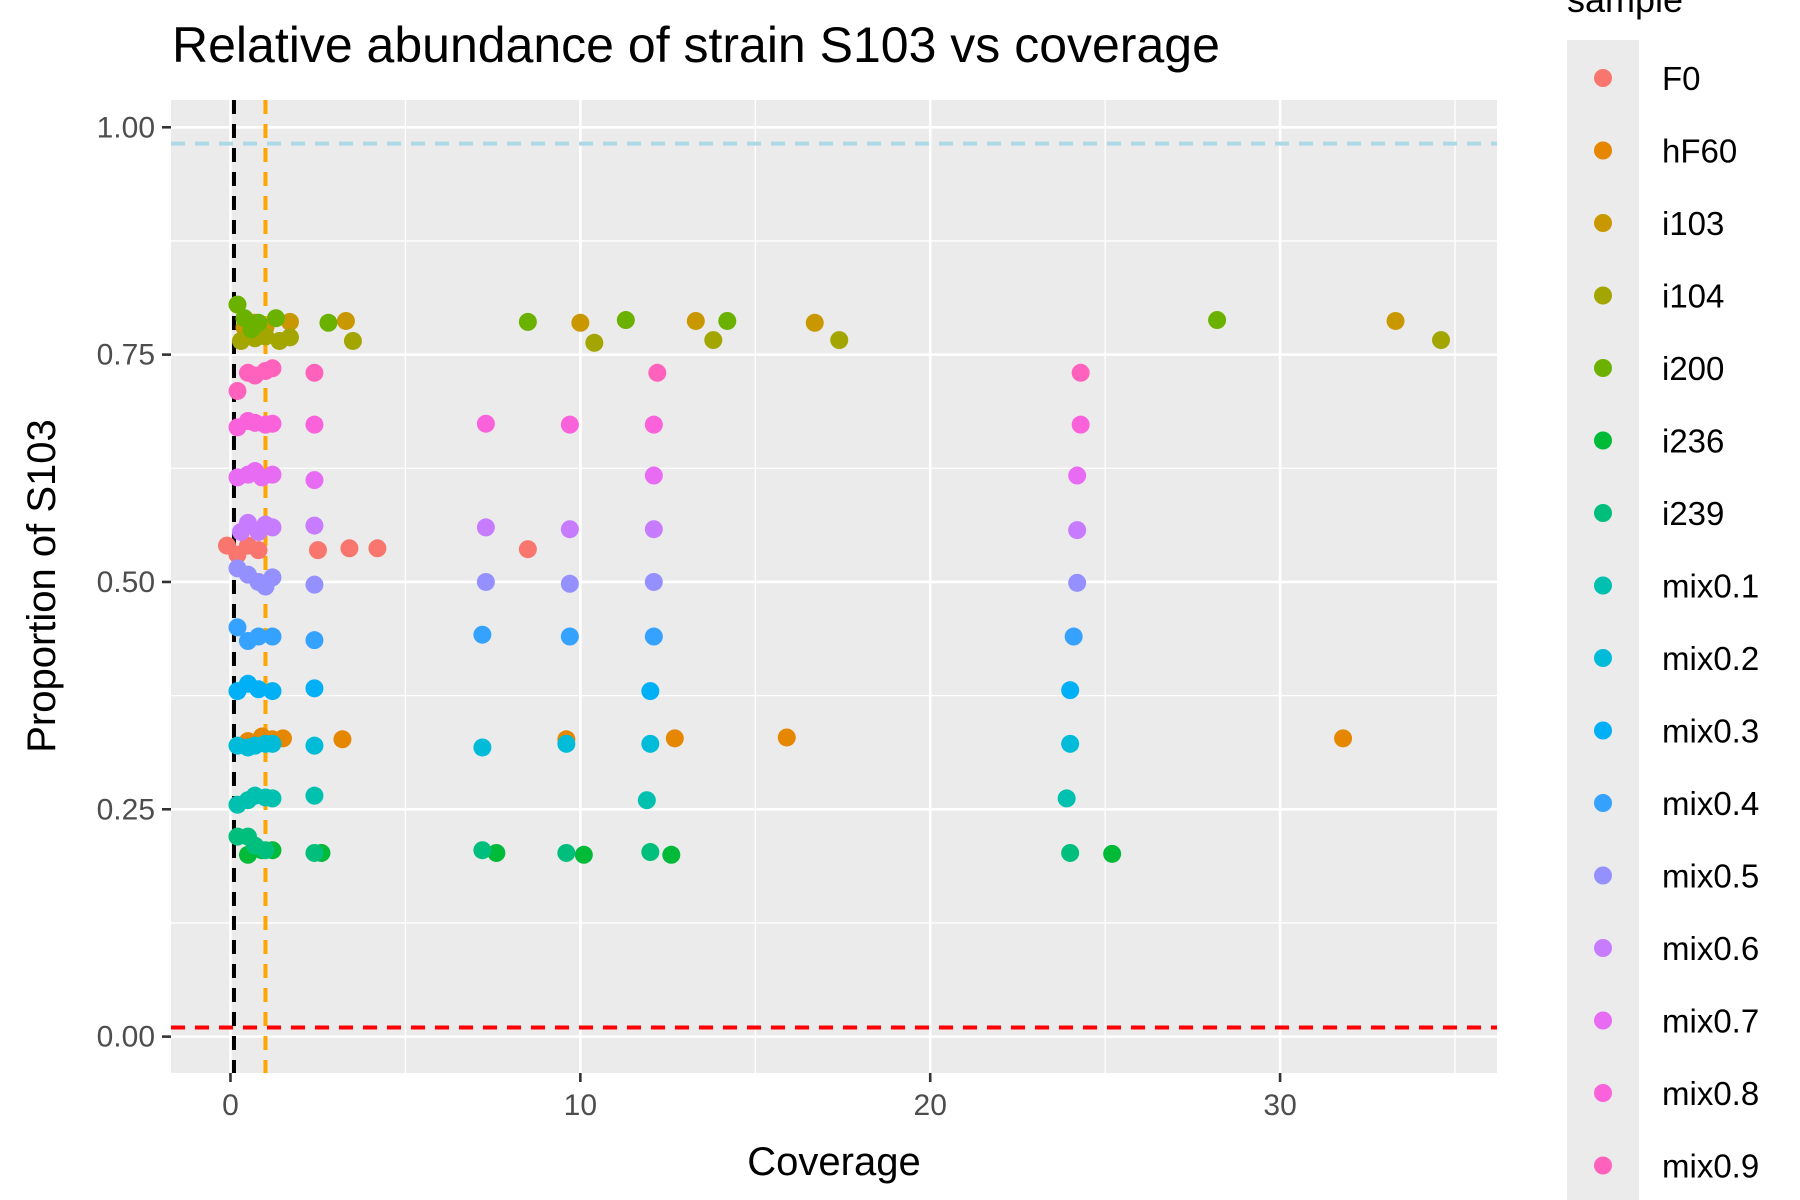 Image resolution: width=1800 pixels, height=1200 pixels. Describe the element at coordinates (1676, 586) in the screenshot. I see `legend-item-mix0.1: mix0.1` at that location.